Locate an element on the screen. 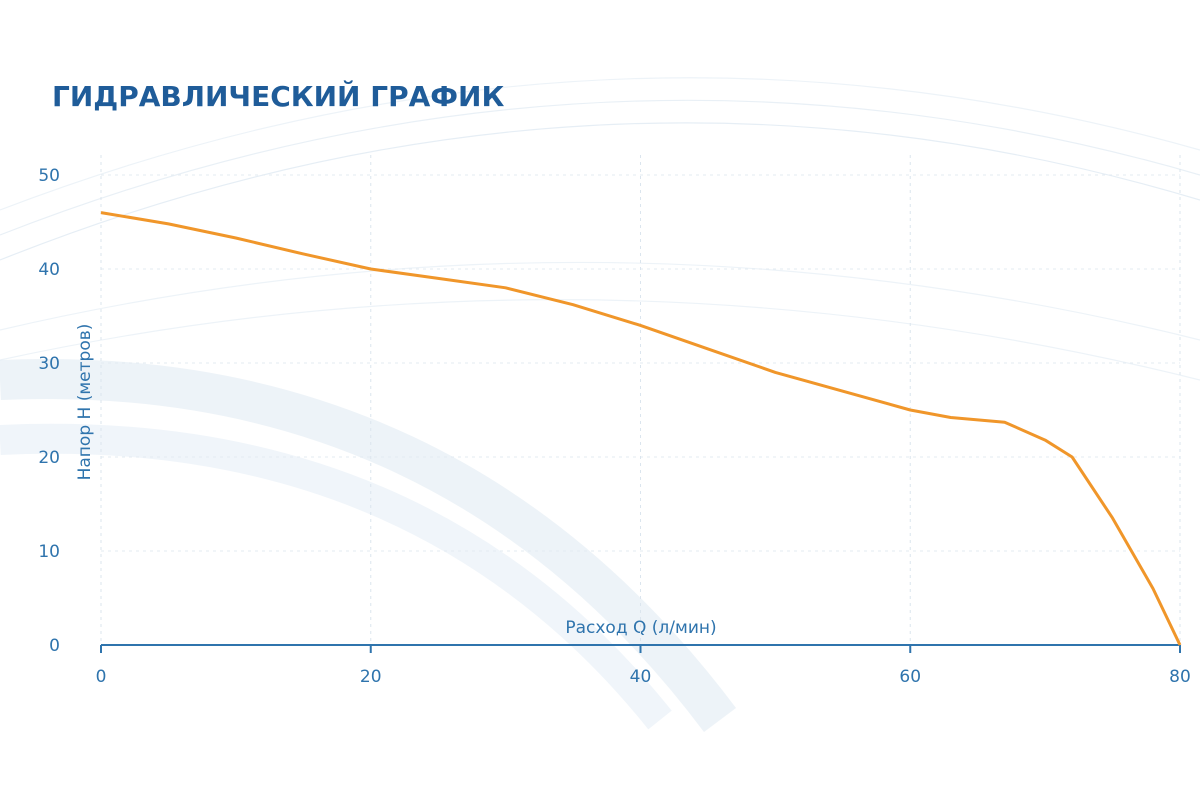 The width and height of the screenshot is (1200, 800). x-tick-label: 40 is located at coordinates (641, 677).